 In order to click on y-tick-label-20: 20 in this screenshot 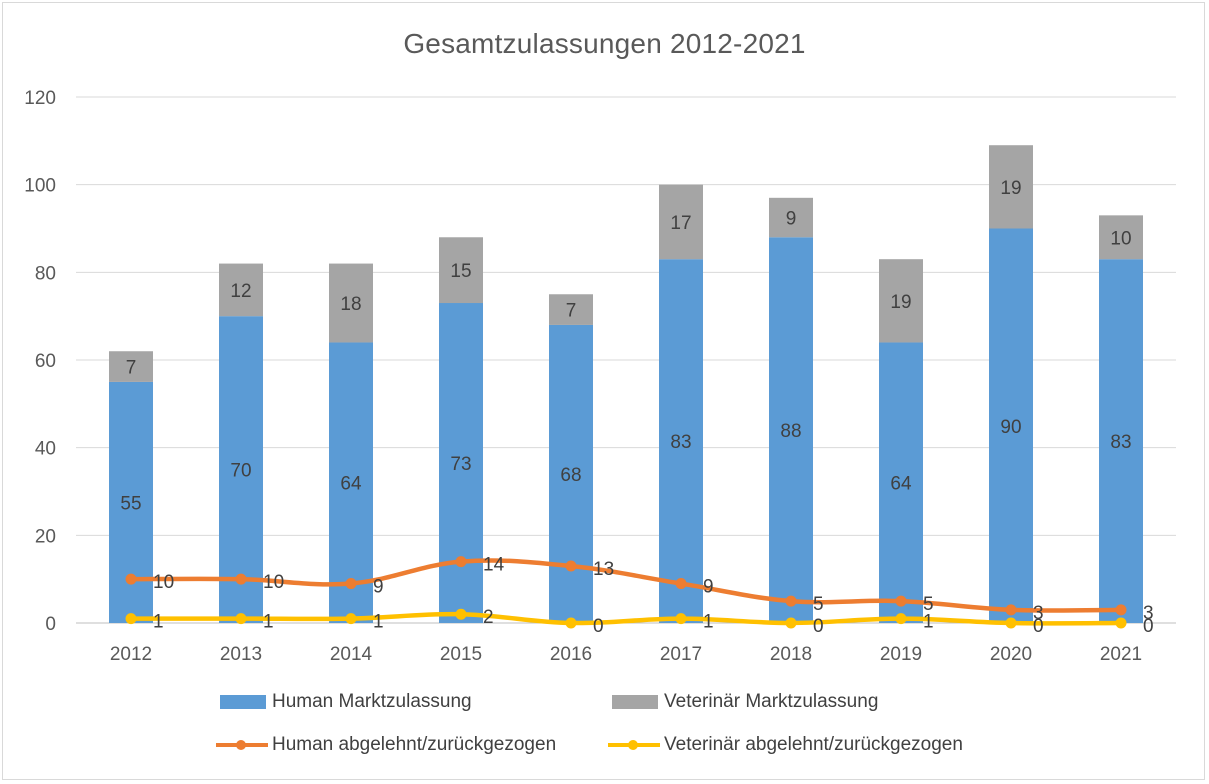, I will do `click(45, 536)`.